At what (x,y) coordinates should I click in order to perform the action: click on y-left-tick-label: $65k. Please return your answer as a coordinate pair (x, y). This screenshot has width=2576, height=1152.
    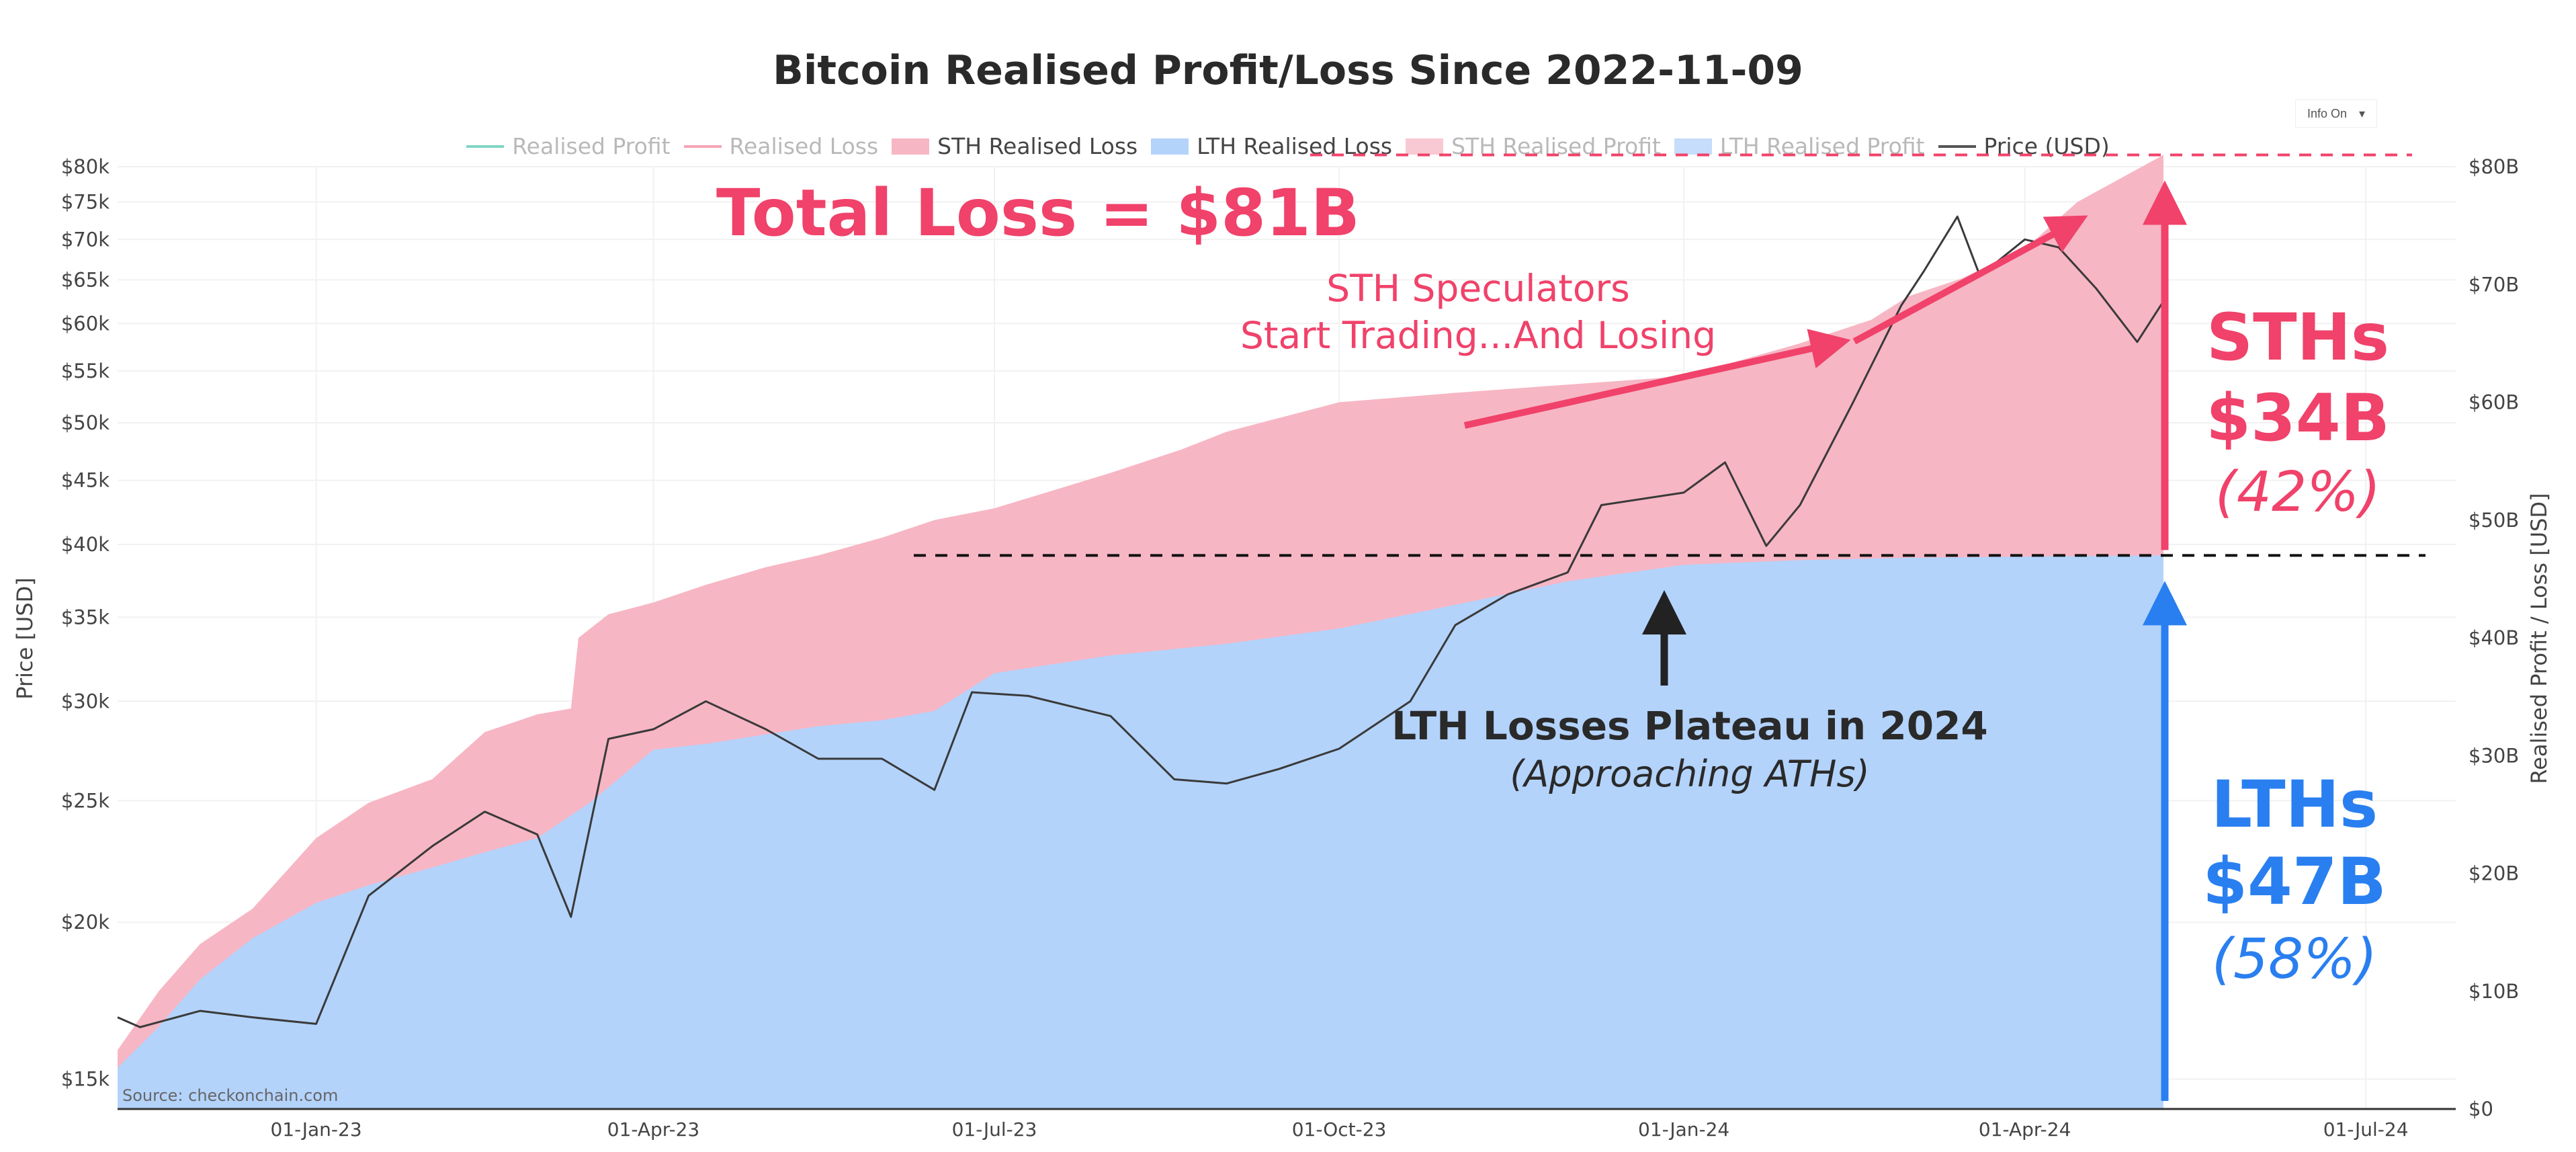
    Looking at the image, I should click on (85, 280).